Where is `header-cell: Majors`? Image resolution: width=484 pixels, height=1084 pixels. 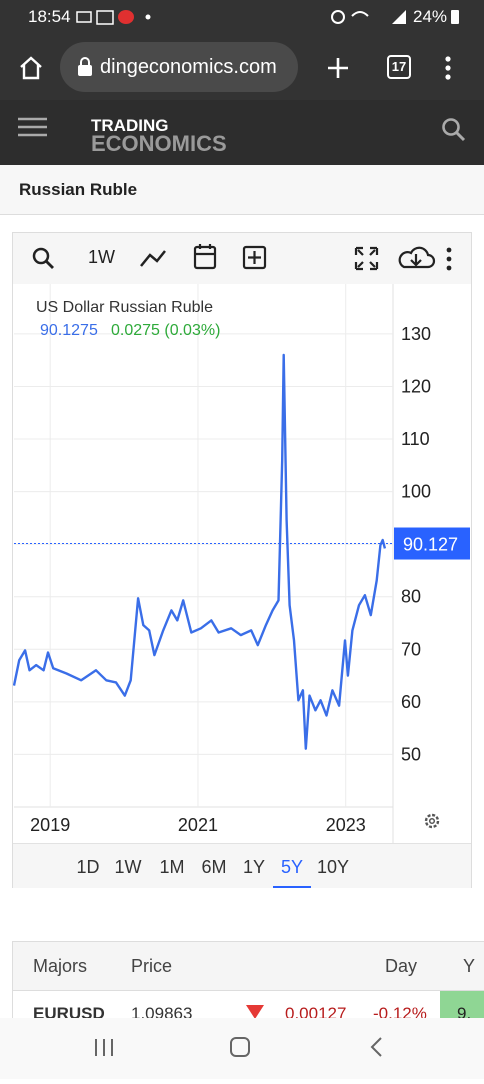
header-cell: Majors is located at coordinates (60, 966).